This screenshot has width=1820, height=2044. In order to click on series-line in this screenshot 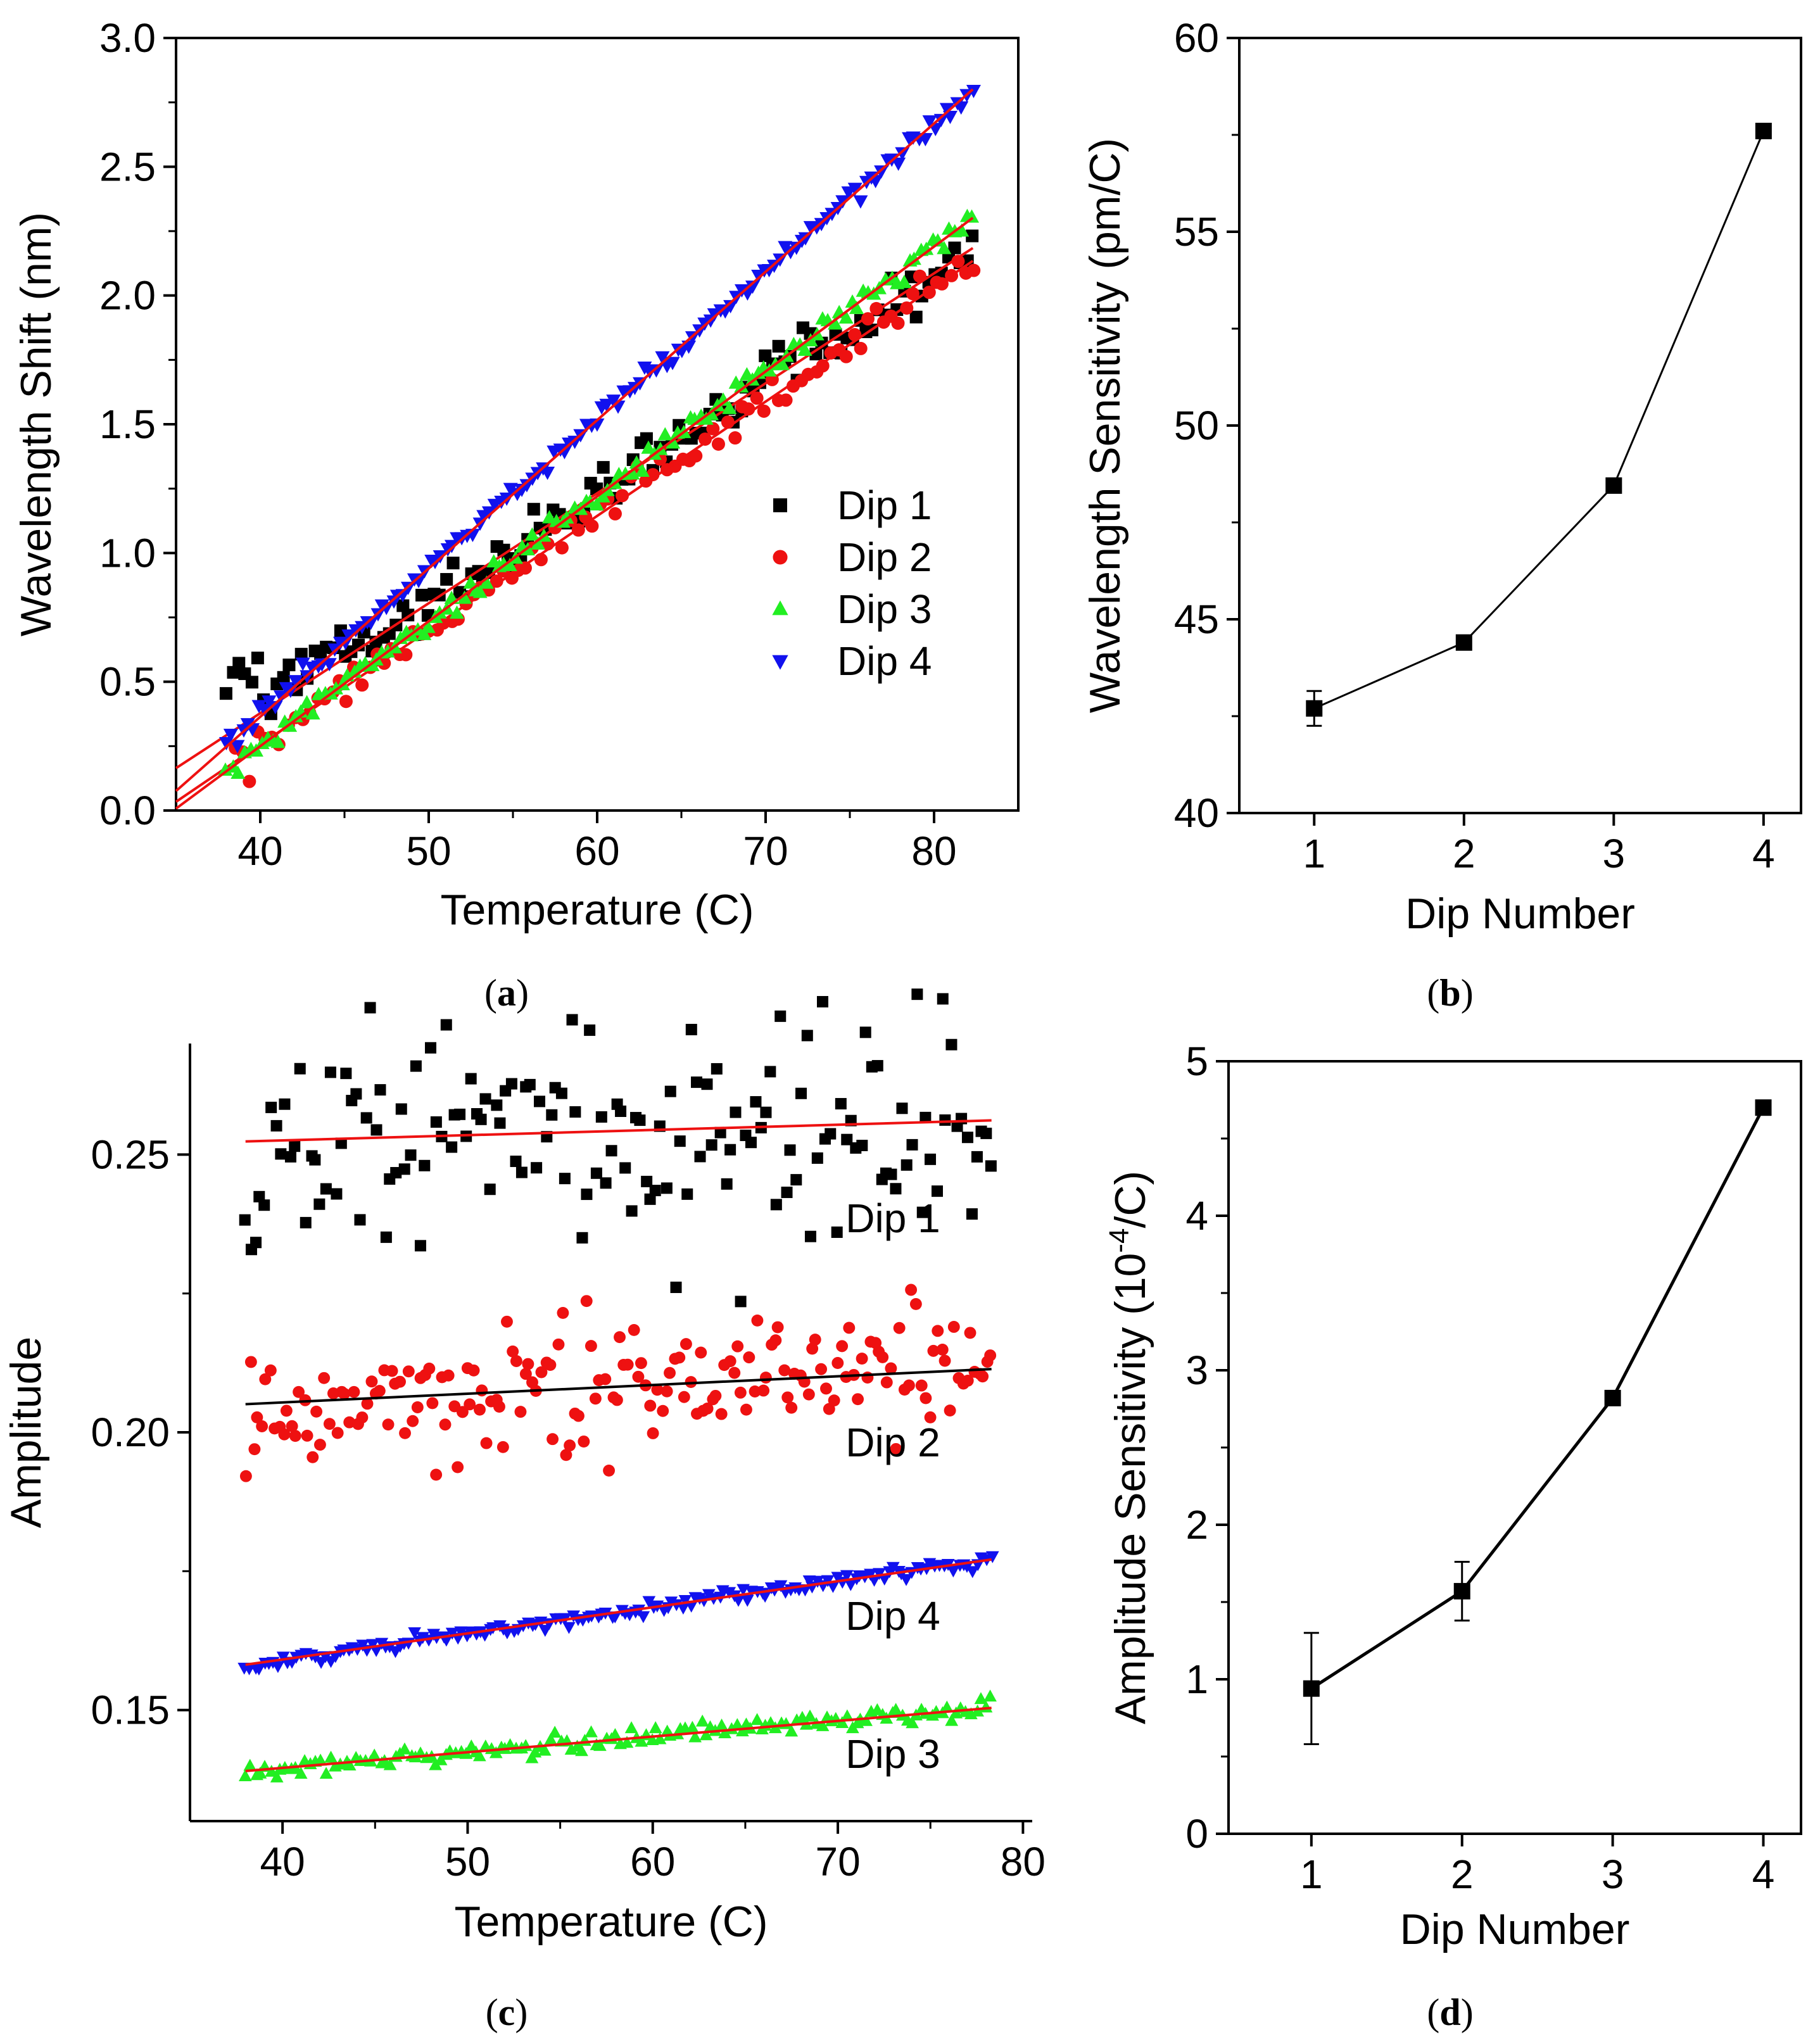, I will do `click(1539, 420)`.